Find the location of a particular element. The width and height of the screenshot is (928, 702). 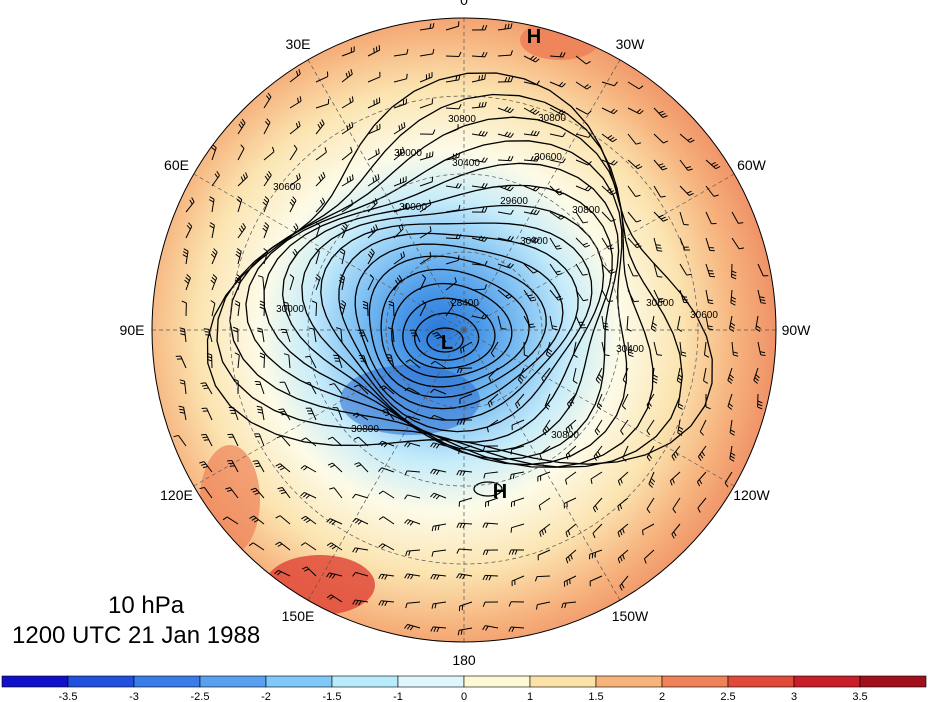

pressure-system-marks: H L H is located at coordinates (491, 264).